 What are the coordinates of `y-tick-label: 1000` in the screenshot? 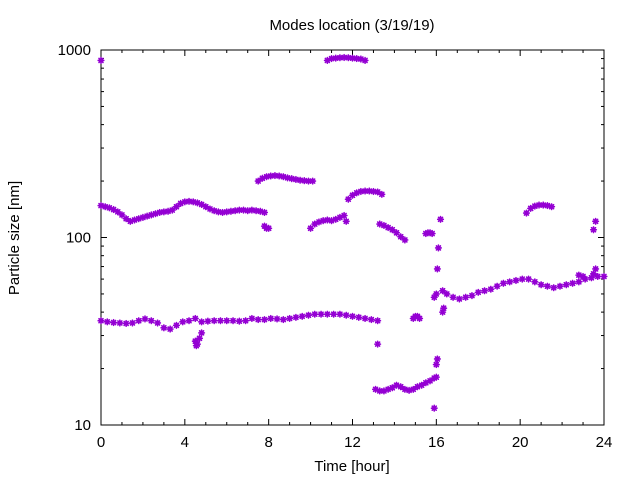 It's located at (74, 50).